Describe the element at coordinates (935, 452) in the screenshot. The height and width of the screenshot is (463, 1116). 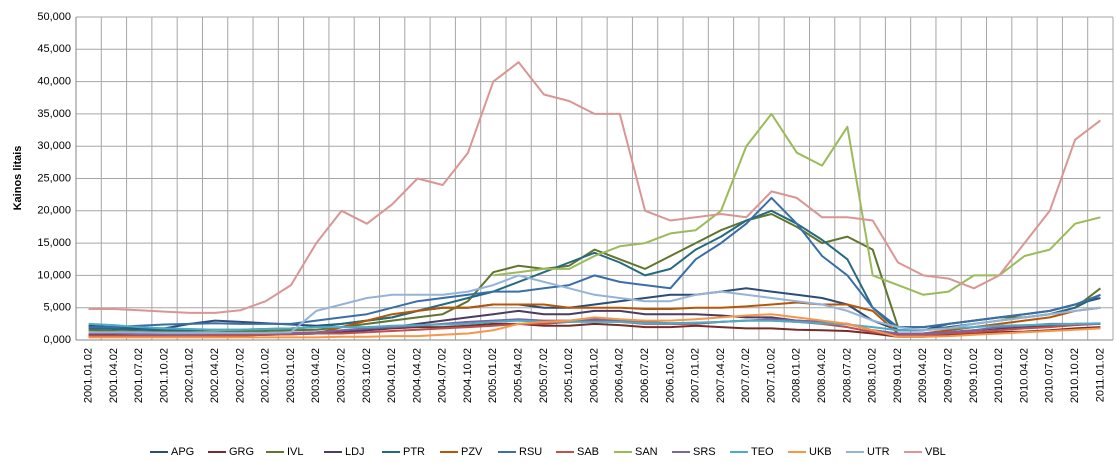
I see `legend-label: VBL` at that location.